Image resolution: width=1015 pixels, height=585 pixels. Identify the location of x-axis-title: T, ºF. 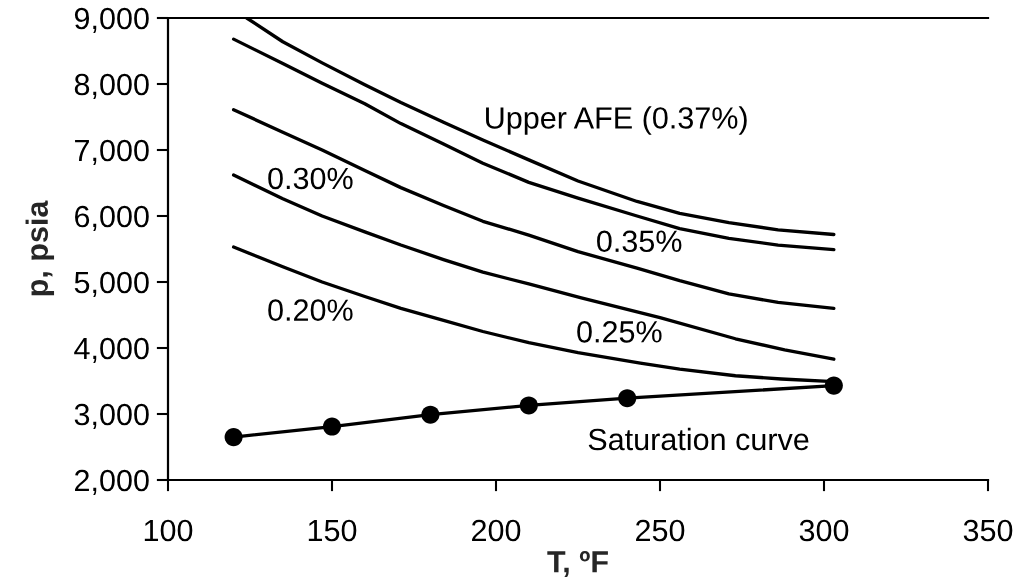
(577, 564).